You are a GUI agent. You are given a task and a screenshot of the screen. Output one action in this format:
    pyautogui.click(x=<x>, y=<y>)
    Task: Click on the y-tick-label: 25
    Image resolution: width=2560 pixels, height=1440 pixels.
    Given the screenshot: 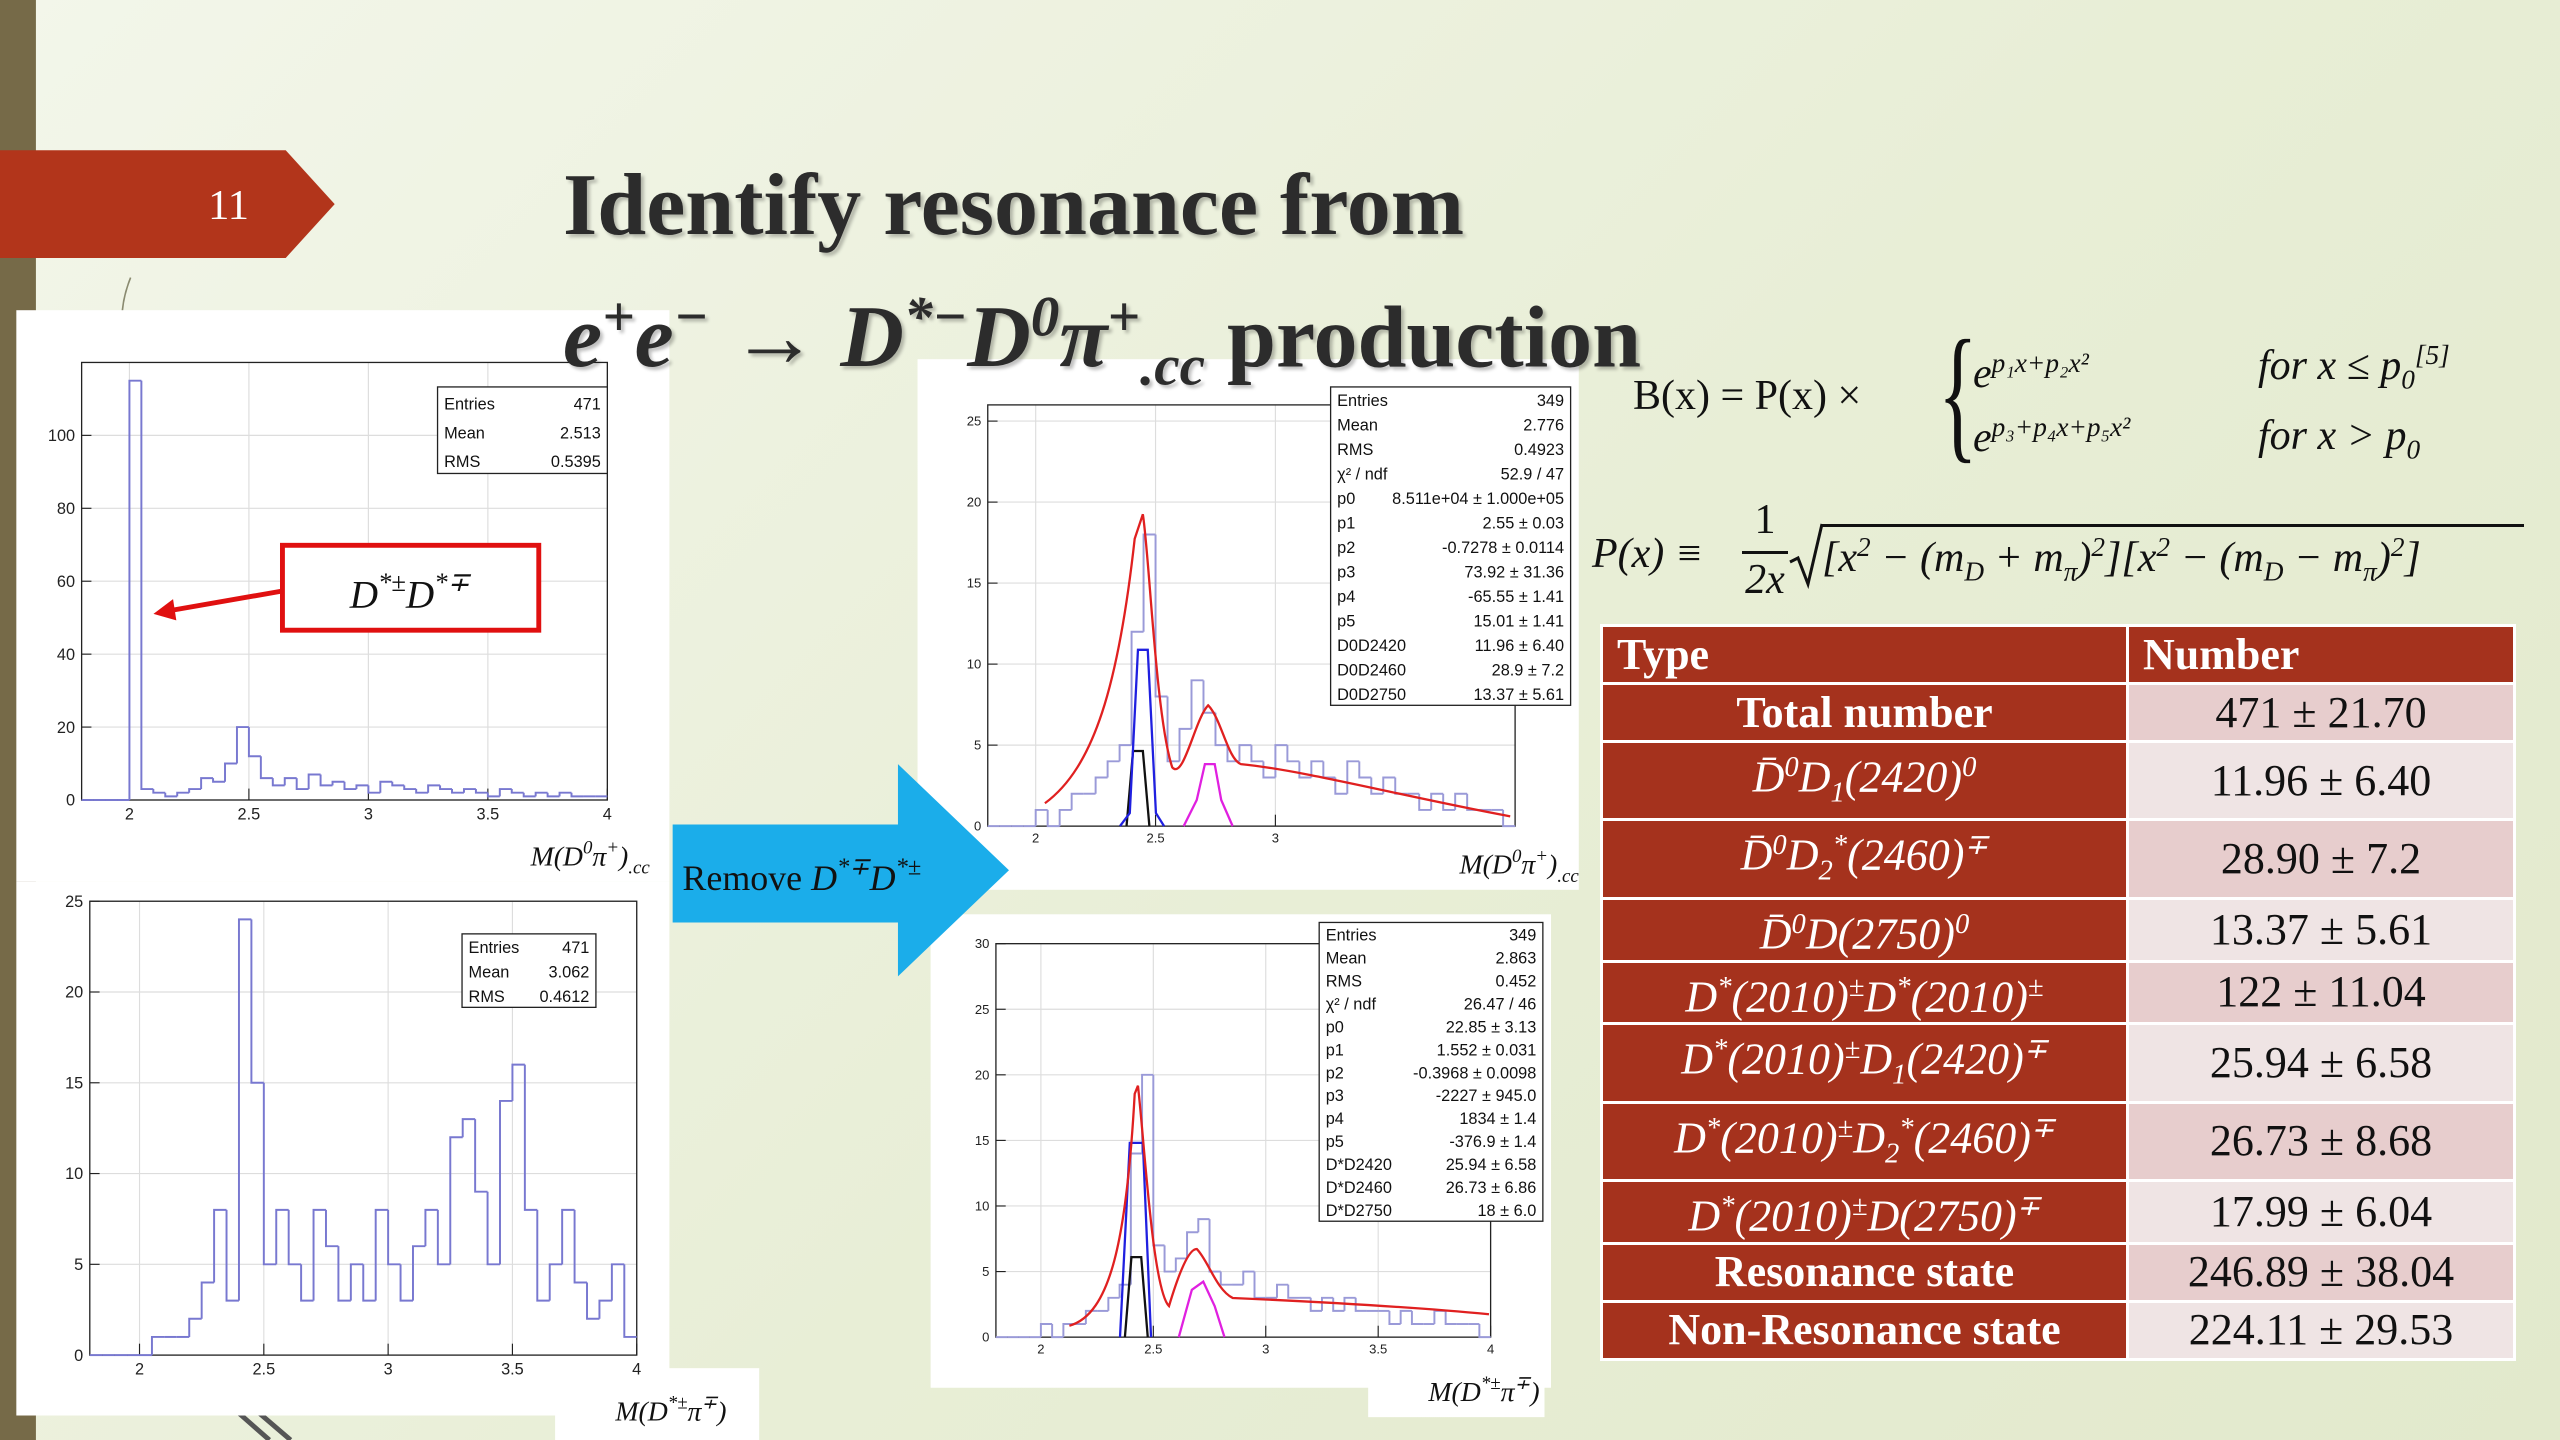 What is the action you would take?
    pyautogui.click(x=982, y=1009)
    